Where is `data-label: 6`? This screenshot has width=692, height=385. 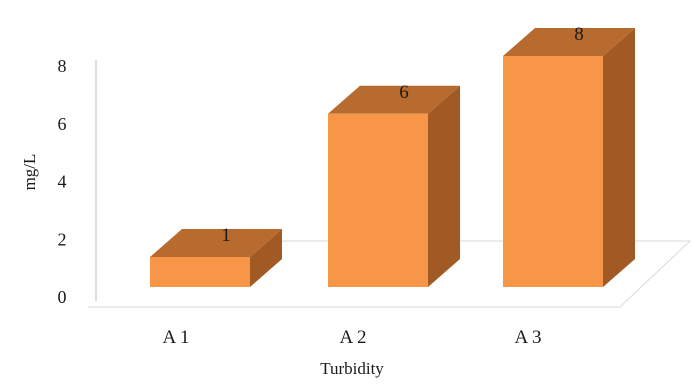
data-label: 6 is located at coordinates (404, 92).